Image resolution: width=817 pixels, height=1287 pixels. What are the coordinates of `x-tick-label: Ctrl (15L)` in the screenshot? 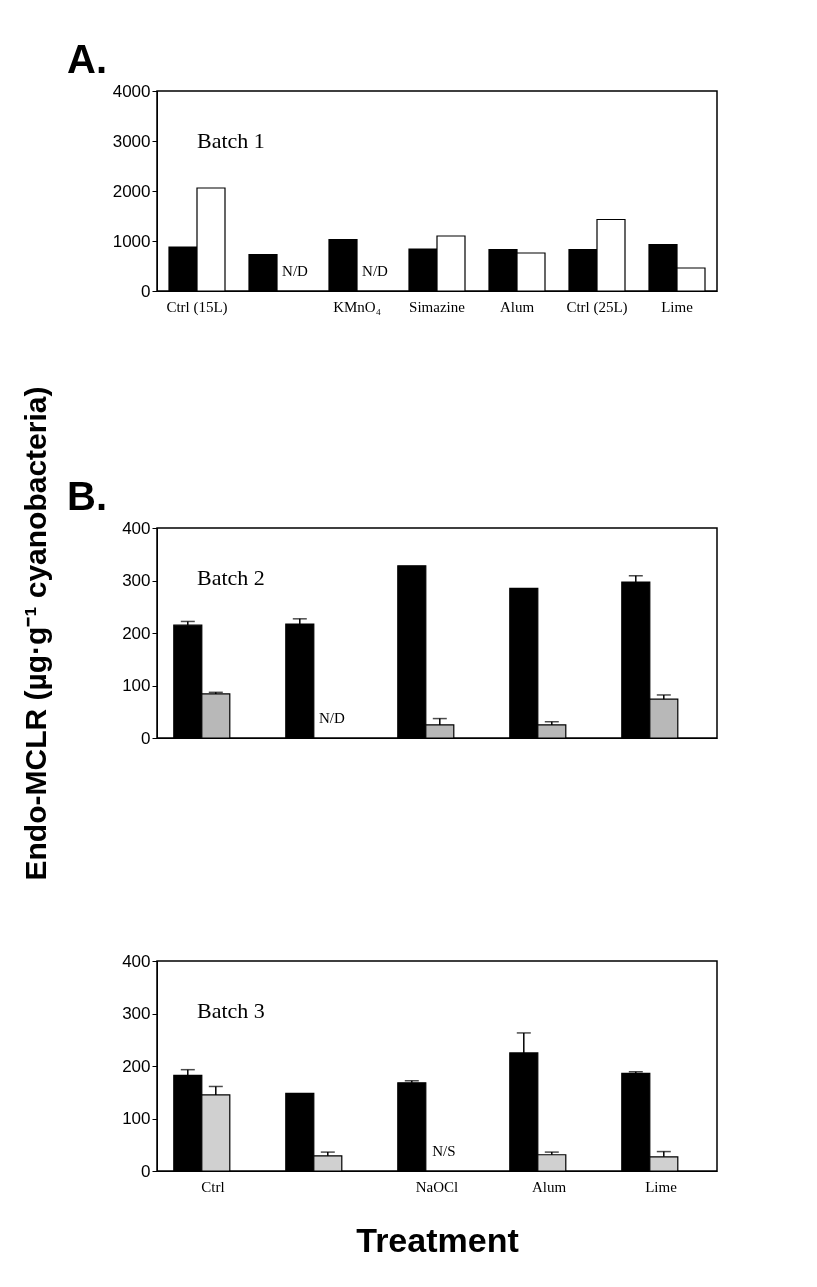 It's located at (197, 307).